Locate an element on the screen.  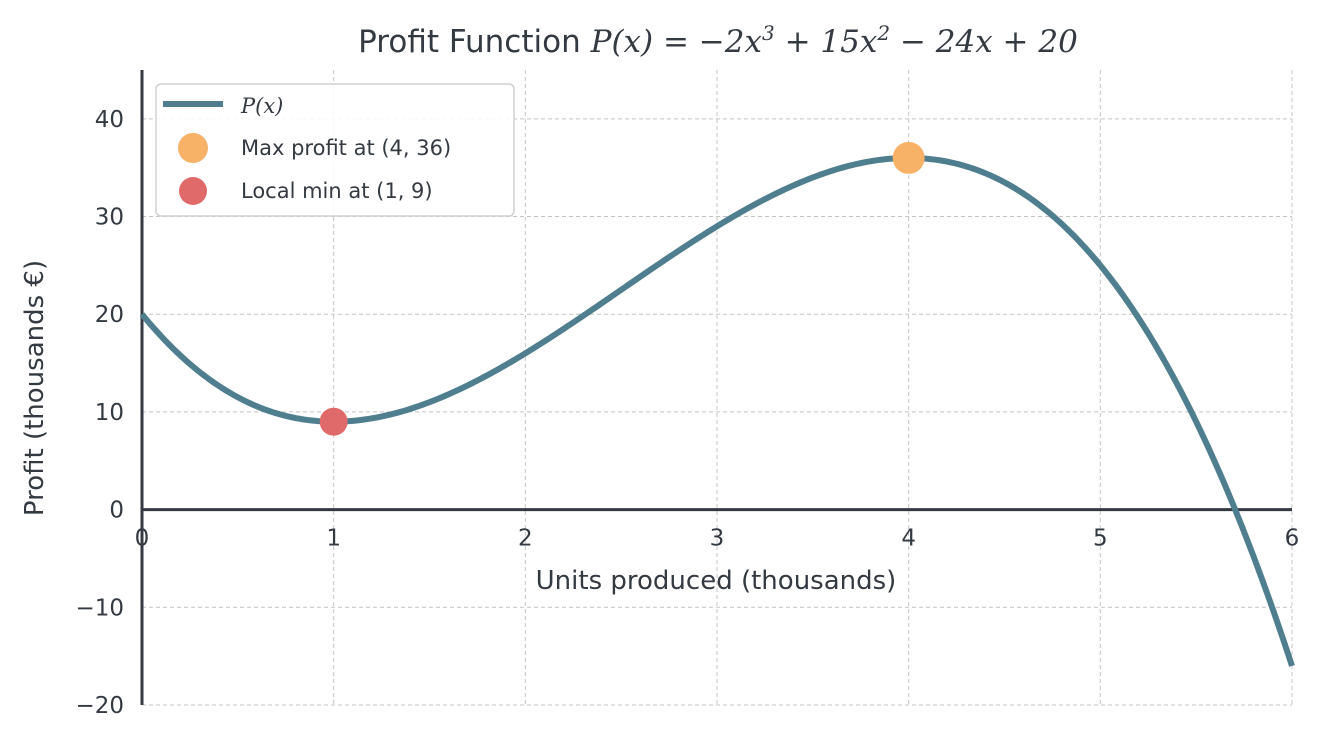
x-tick-label: 3 is located at coordinates (717, 539).